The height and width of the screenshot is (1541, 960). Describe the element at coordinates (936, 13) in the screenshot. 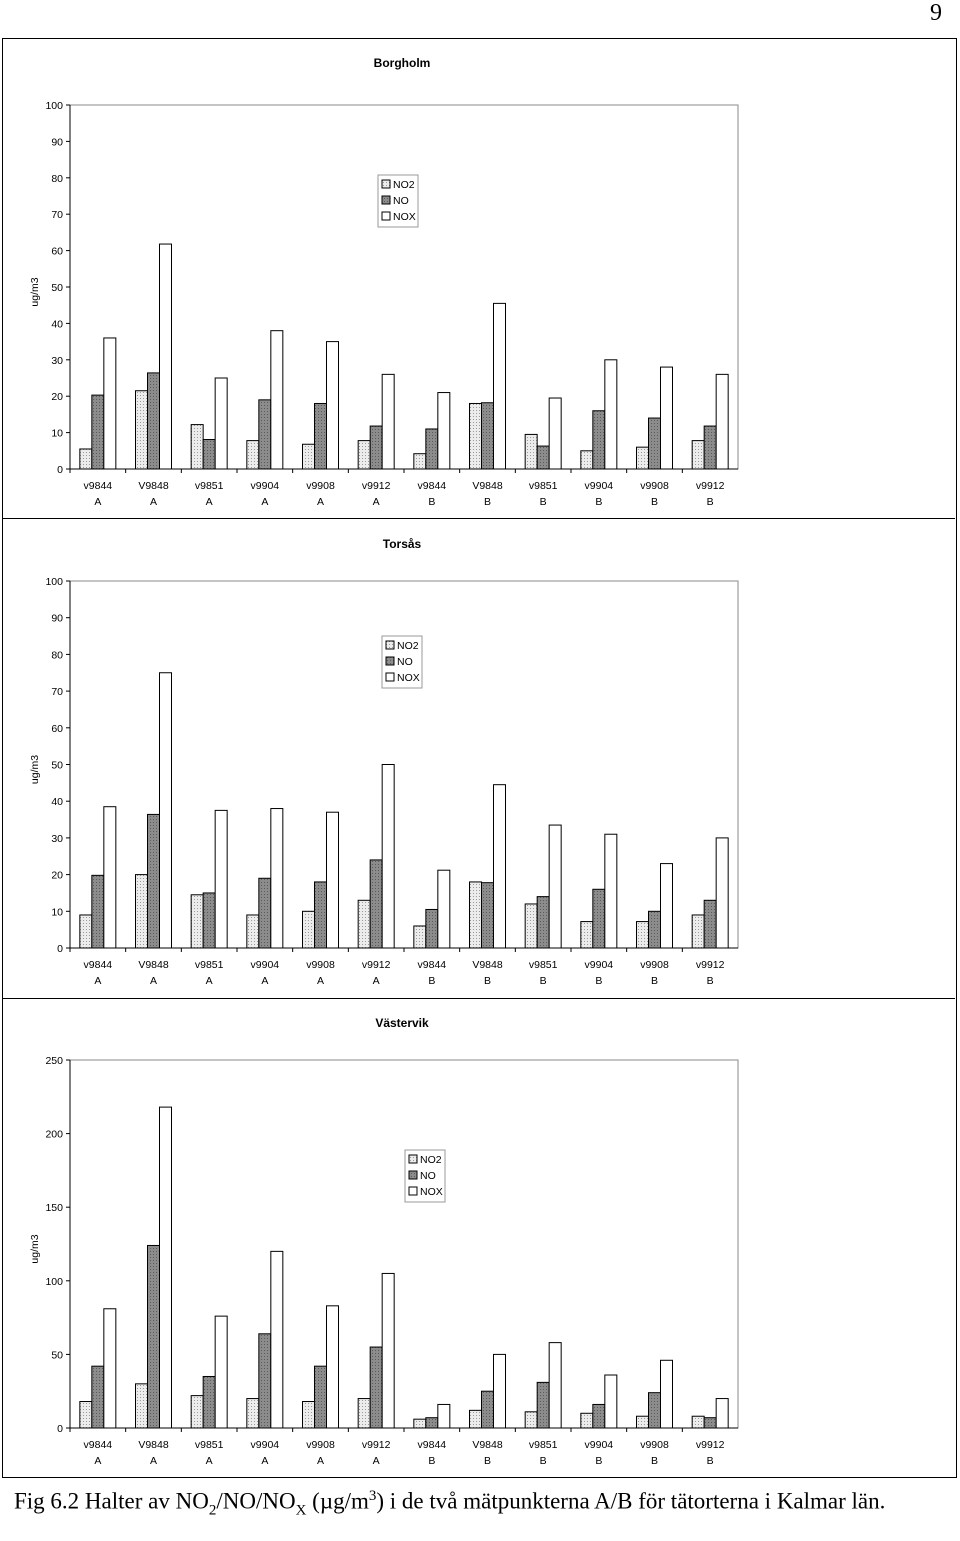

I see `page-number: 9` at that location.